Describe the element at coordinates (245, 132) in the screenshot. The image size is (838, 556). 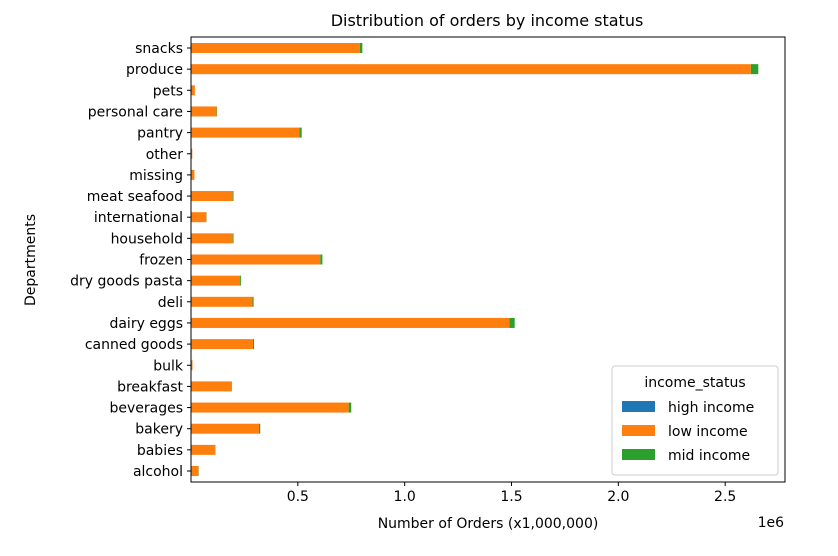
I see `bar-pantry-low-income` at that location.